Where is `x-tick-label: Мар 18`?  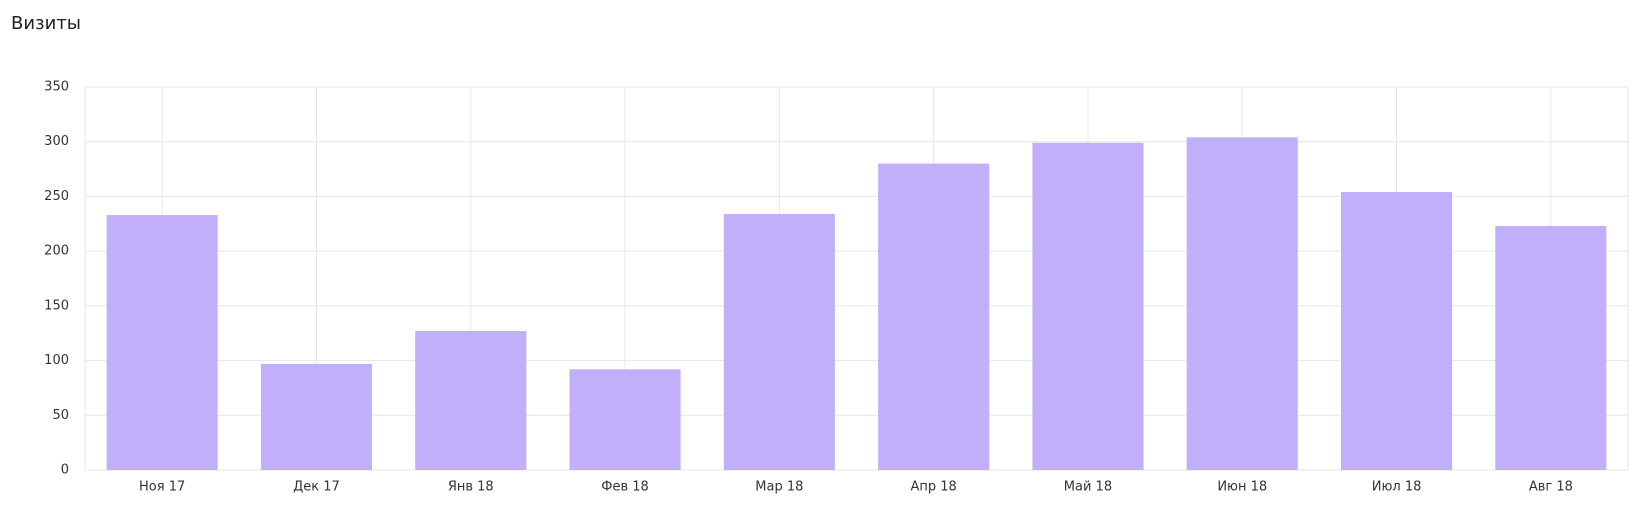 x-tick-label: Мар 18 is located at coordinates (779, 487).